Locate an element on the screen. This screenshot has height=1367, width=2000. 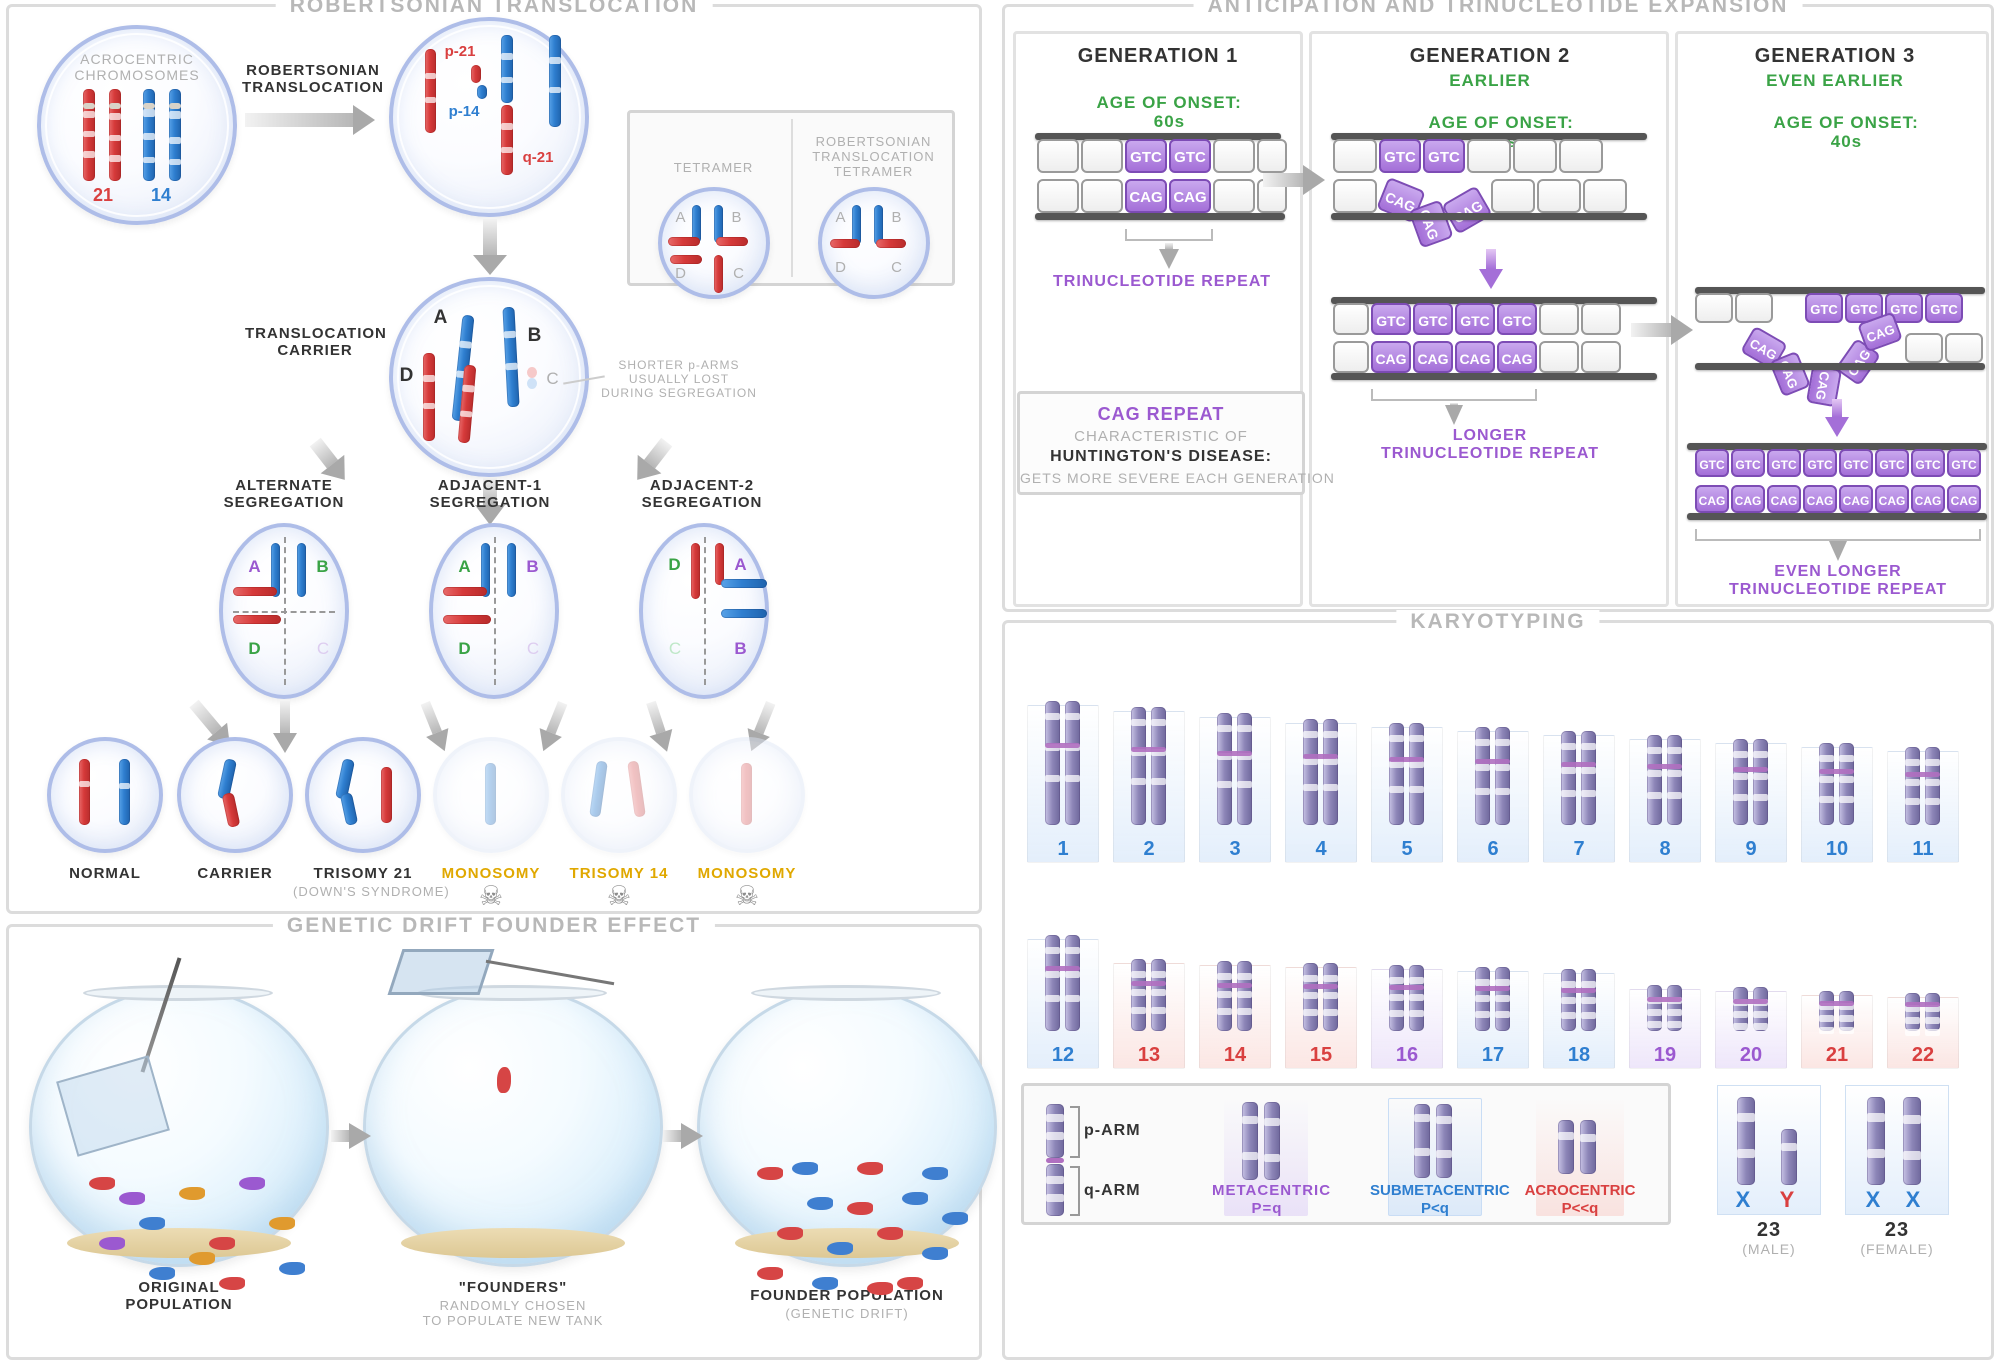
karyotype-tile-9: 9 is located at coordinates (1751, 763).